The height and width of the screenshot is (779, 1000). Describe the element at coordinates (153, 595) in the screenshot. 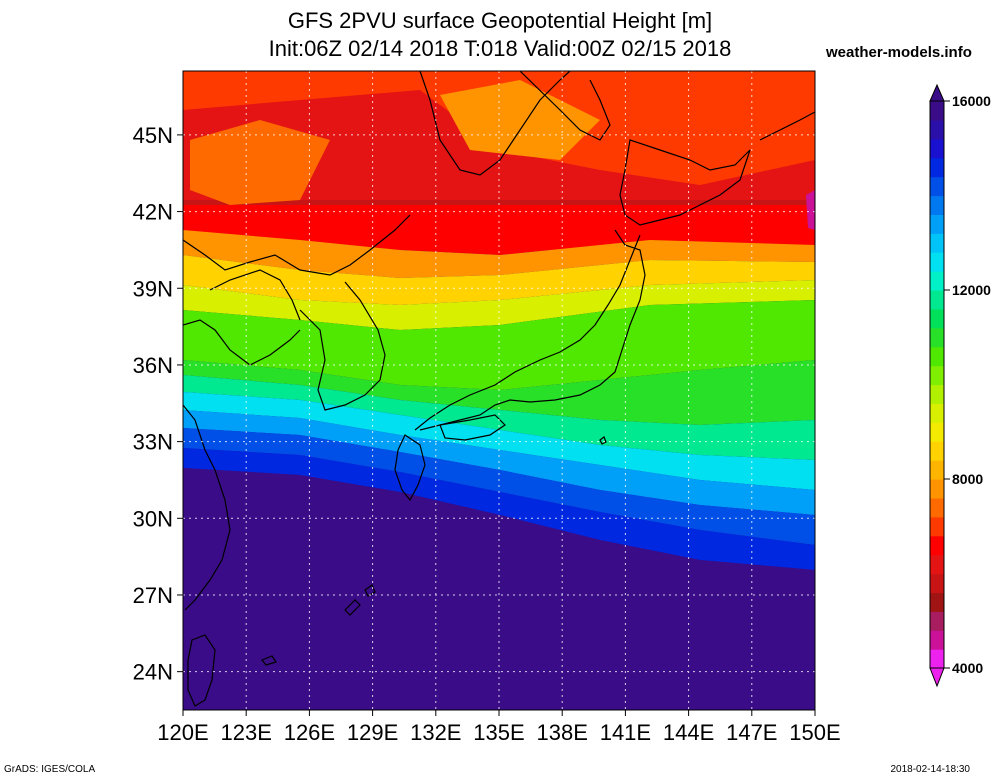

I see `lat-tick-label: 27N` at that location.